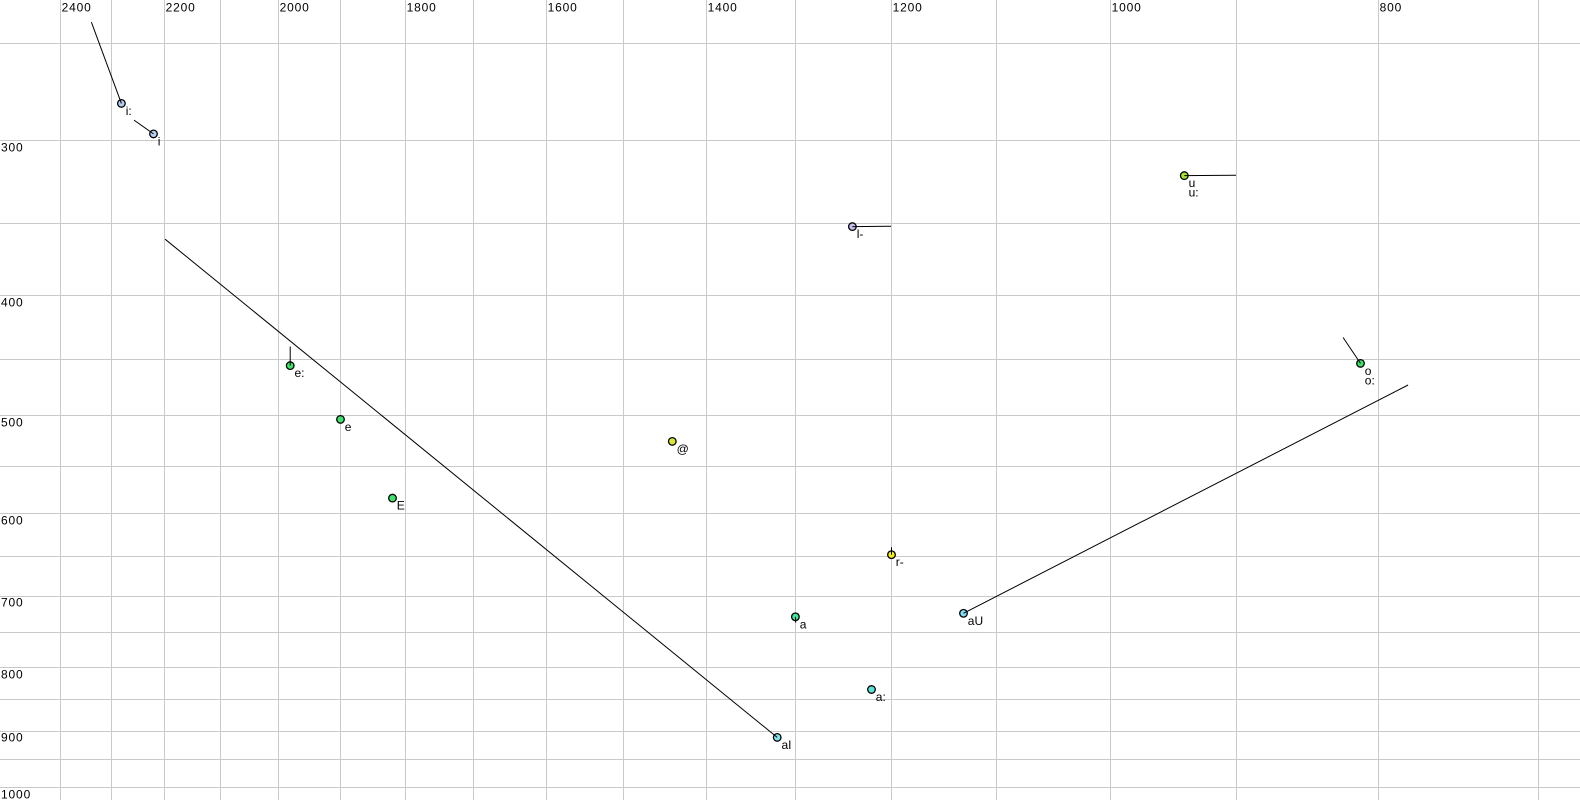 The width and height of the screenshot is (1580, 800). Describe the element at coordinates (12, 737) in the screenshot. I see `svg-text: 900` at that location.